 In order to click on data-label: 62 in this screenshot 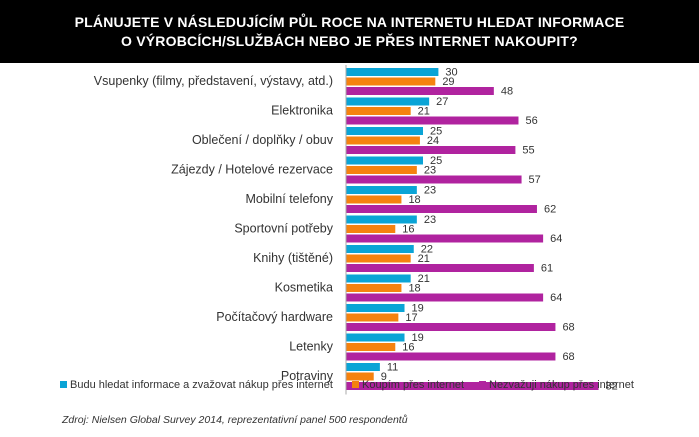, I will do `click(550, 210)`.